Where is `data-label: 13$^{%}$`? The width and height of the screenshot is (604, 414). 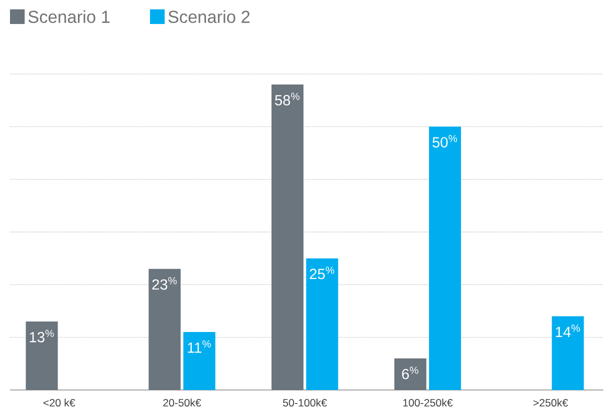 data-label: 13$^{%}$ is located at coordinates (42, 336).